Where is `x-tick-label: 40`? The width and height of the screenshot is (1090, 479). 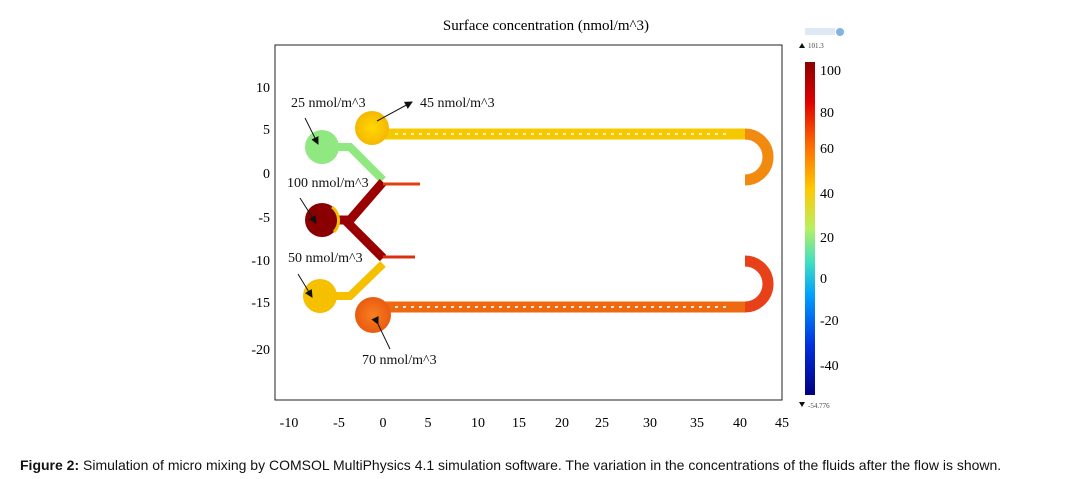
x-tick-label: 40 is located at coordinates (740, 423).